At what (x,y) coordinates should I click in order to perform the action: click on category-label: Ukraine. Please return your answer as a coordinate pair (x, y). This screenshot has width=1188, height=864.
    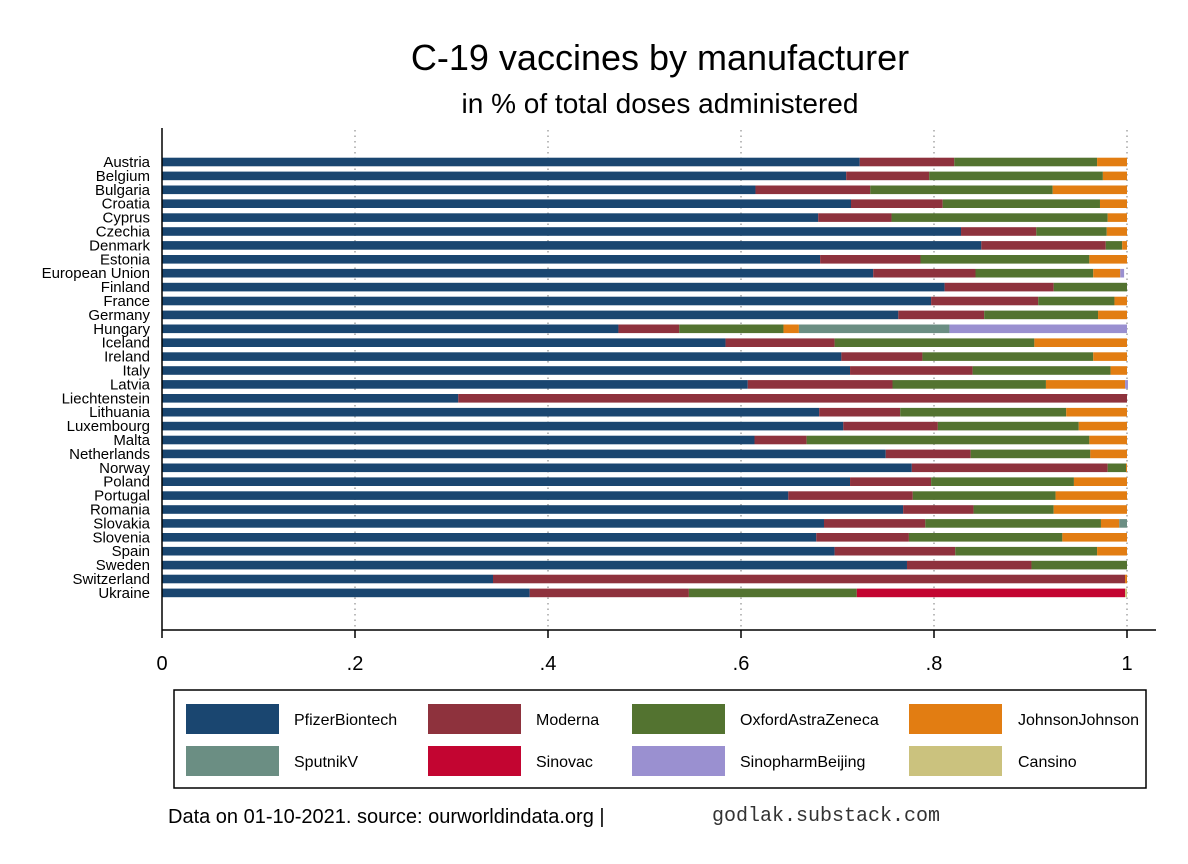
    Looking at the image, I should click on (124, 593).